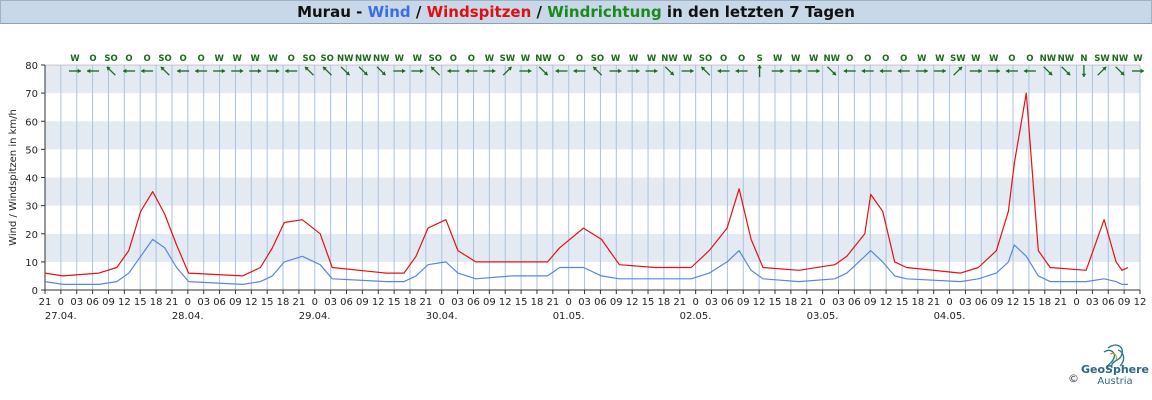 This screenshot has width=1152, height=400. Describe the element at coordinates (332, 12) in the screenshot. I see `title-station: Murau -` at that location.